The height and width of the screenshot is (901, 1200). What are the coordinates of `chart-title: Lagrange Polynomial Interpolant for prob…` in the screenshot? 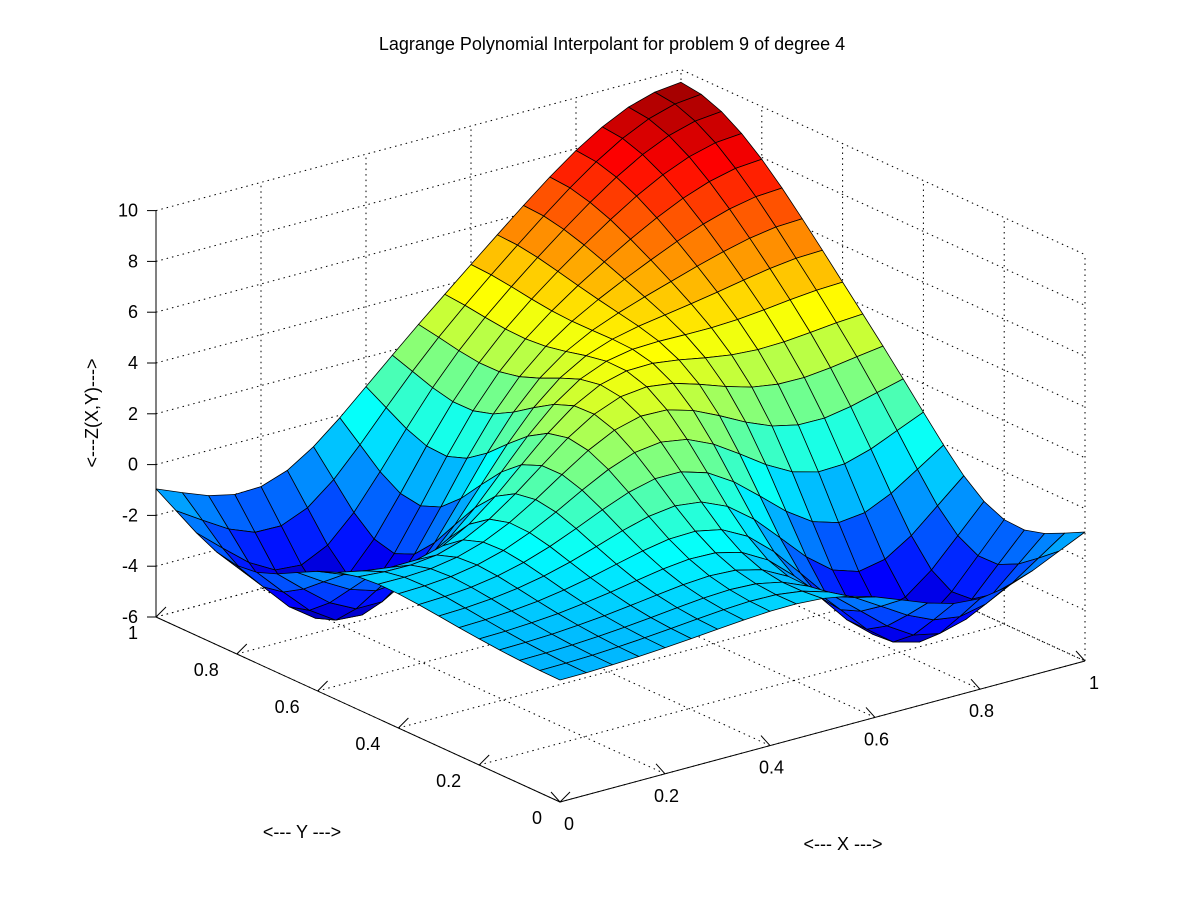 It's located at (612, 44).